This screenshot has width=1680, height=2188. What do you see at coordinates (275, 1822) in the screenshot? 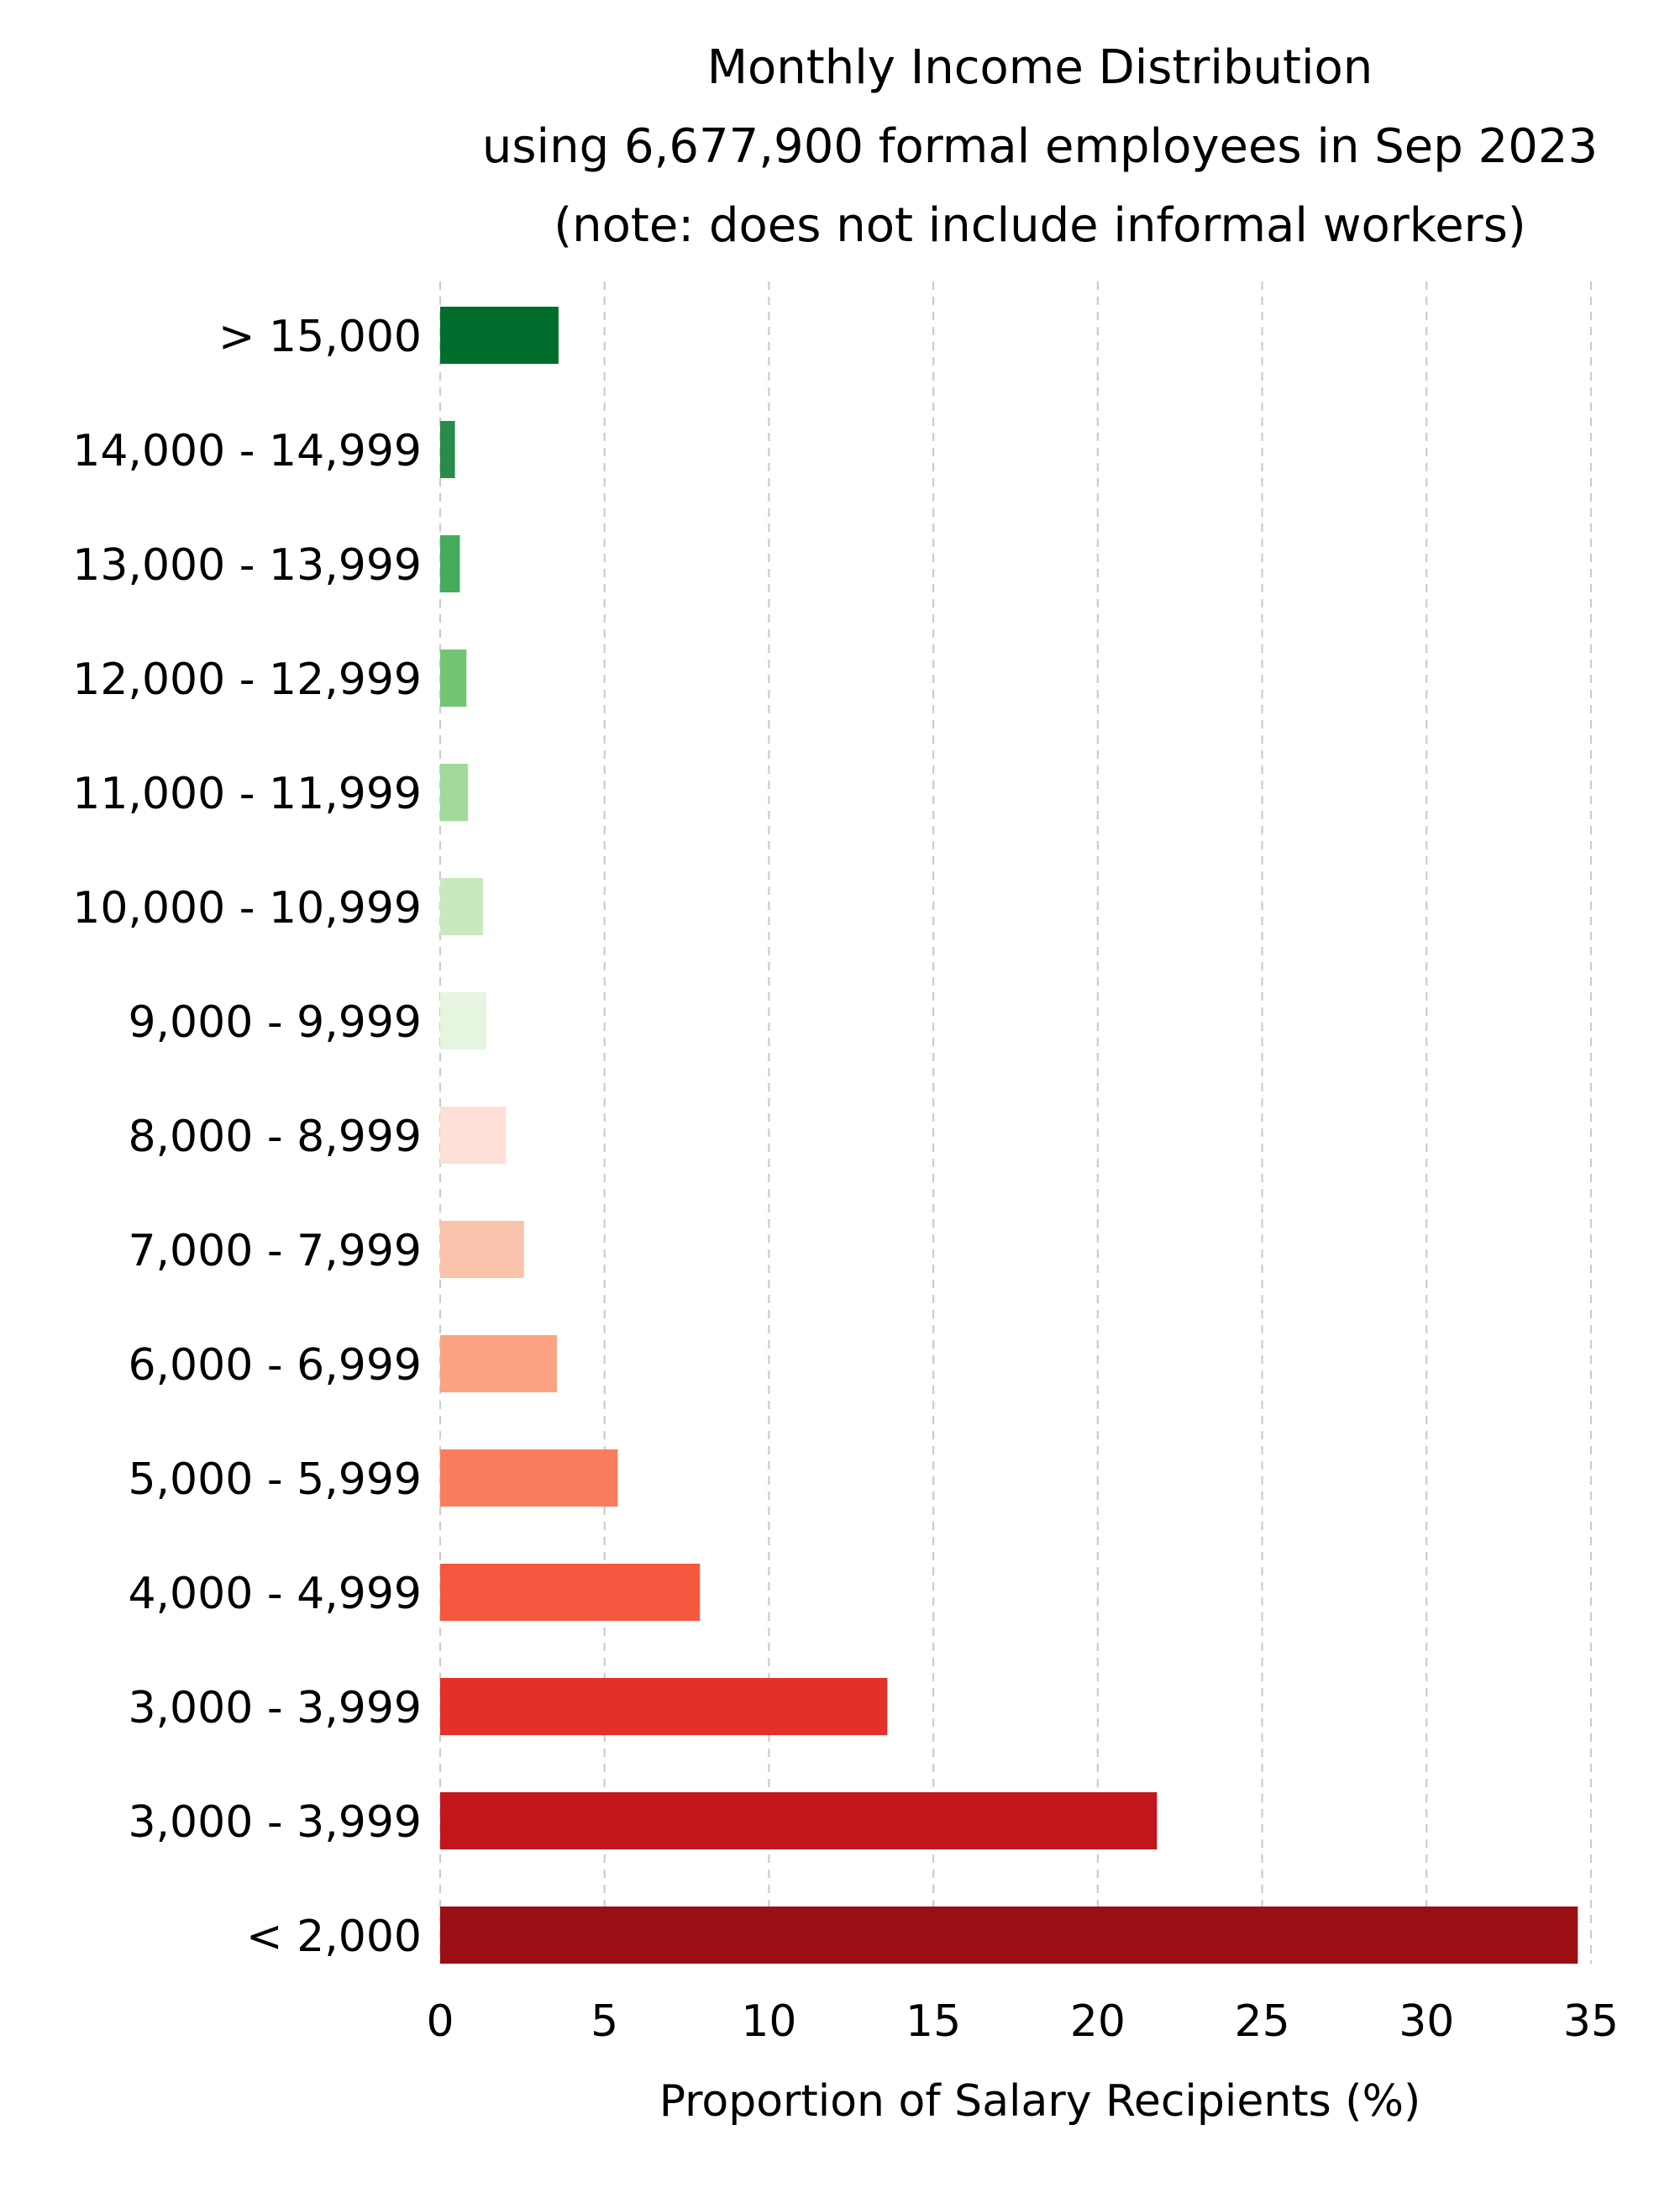
I see `y-tick-label-13: 3,000 - 3,999` at bounding box center [275, 1822].